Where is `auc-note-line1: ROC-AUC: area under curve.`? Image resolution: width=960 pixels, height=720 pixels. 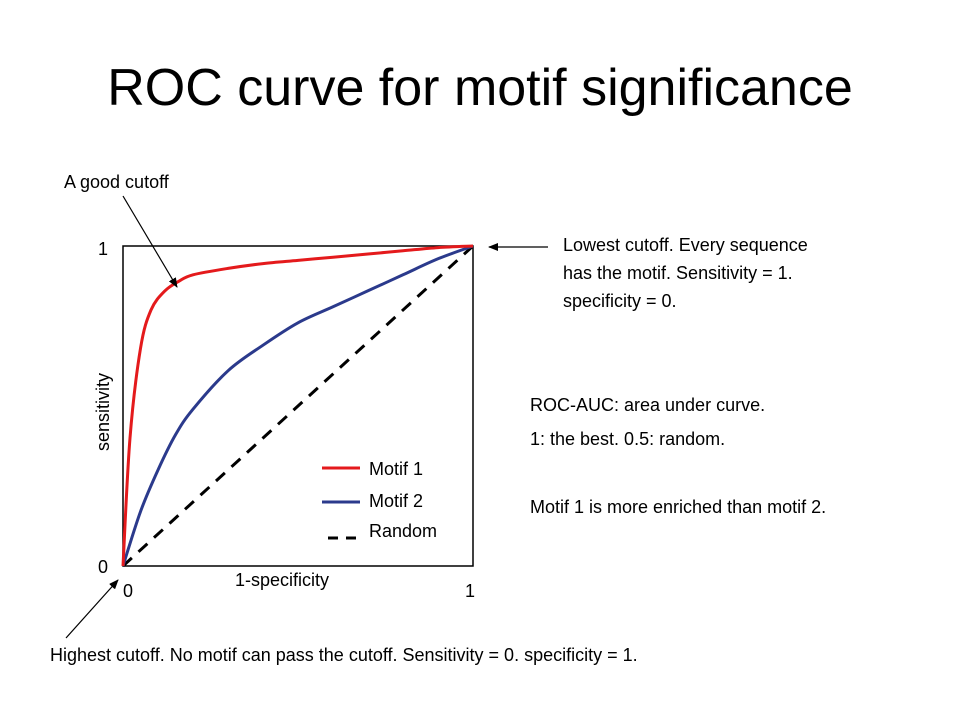 auc-note-line1: ROC-AUC: area under curve. is located at coordinates (648, 405).